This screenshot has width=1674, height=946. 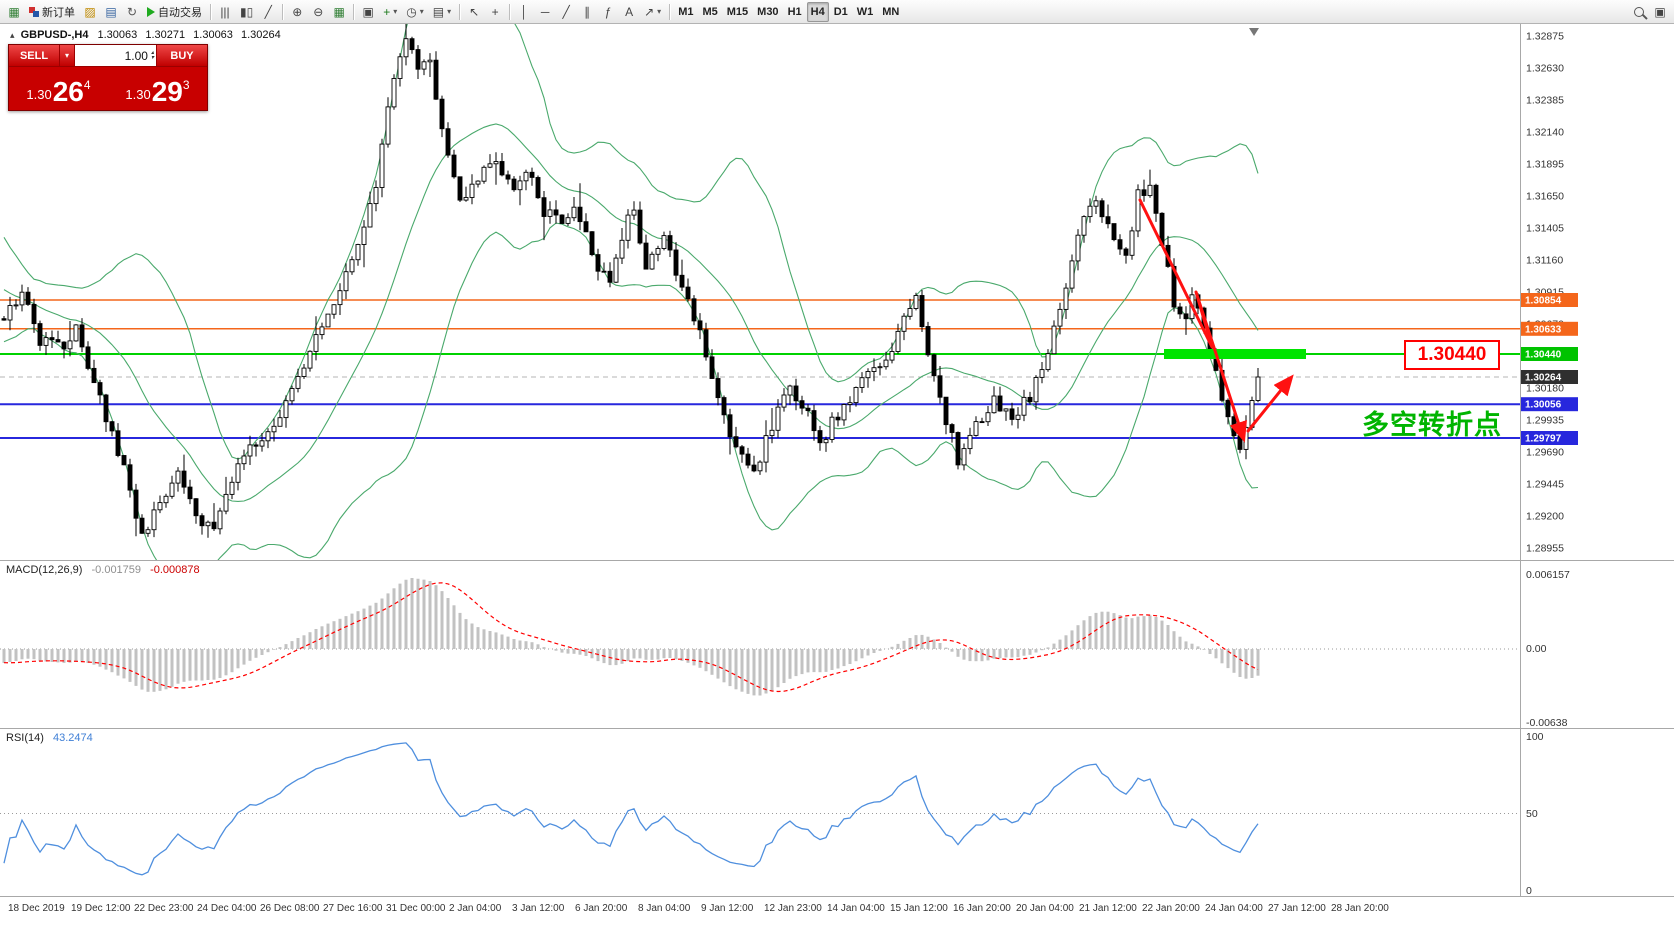 What do you see at coordinates (318, 12) in the screenshot?
I see `zoom-out-button: ⊖` at bounding box center [318, 12].